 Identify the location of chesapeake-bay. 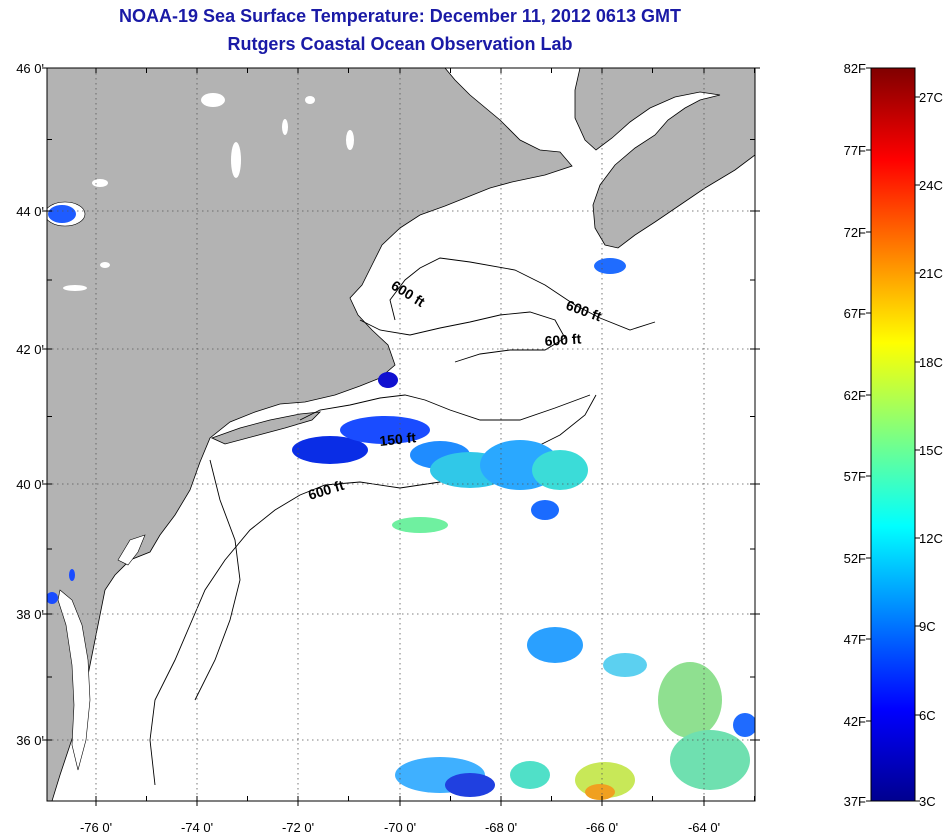
(74, 680).